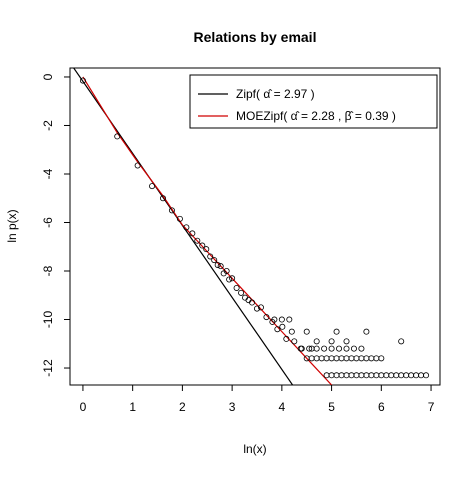 The height and width of the screenshot is (479, 474). What do you see at coordinates (254, 449) in the screenshot?
I see `x-axis-label: ln(x)` at bounding box center [254, 449].